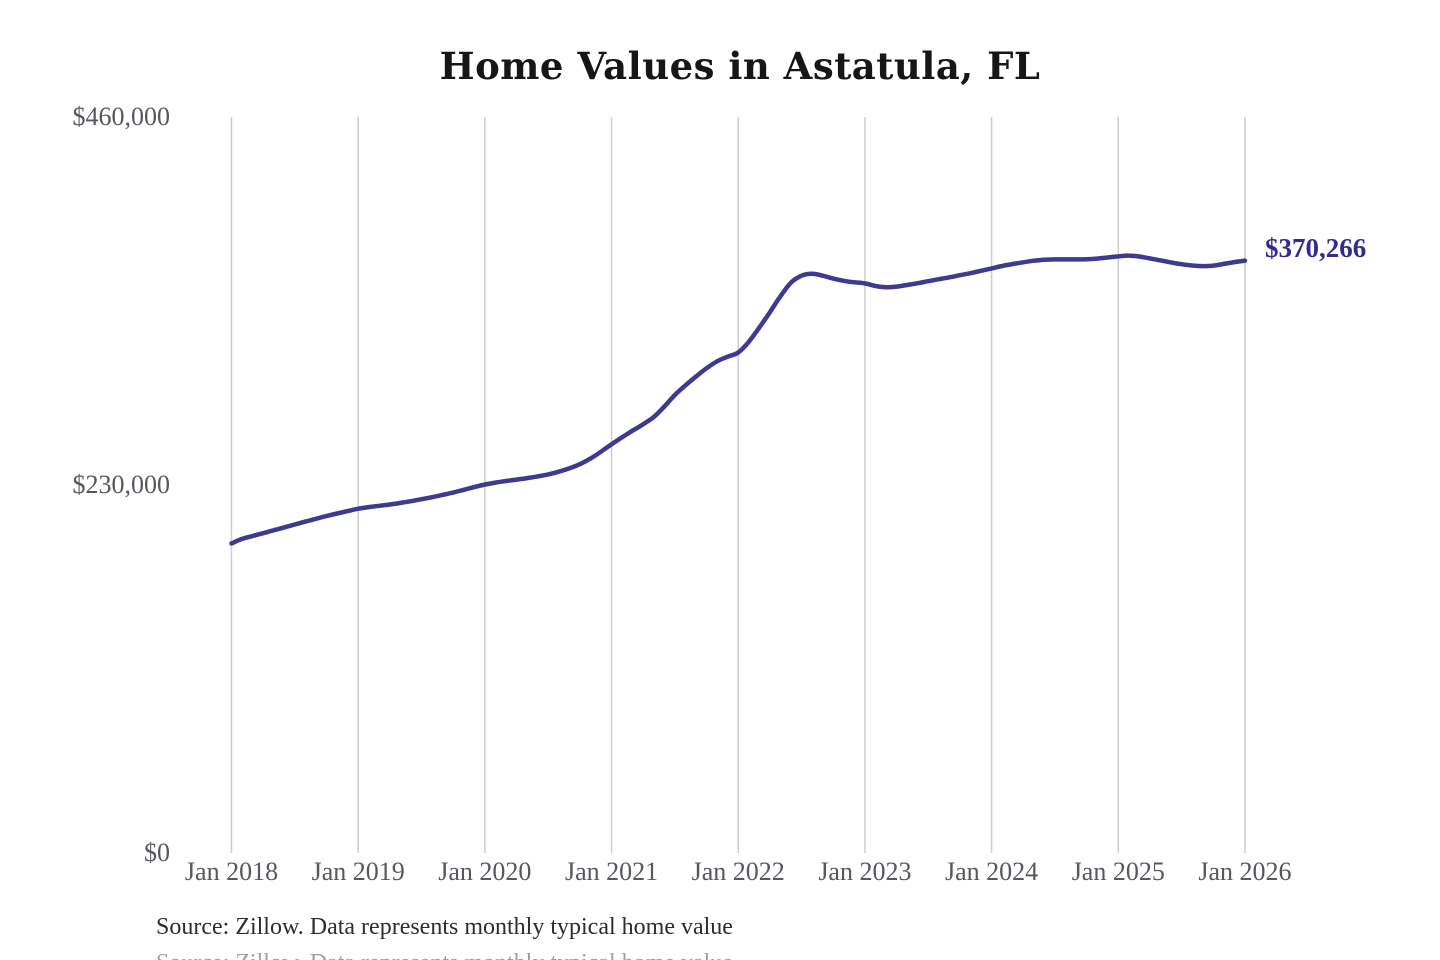 This screenshot has width=1440, height=960. I want to click on chart-title: Home Values in Astatula, FL, so click(740, 66).